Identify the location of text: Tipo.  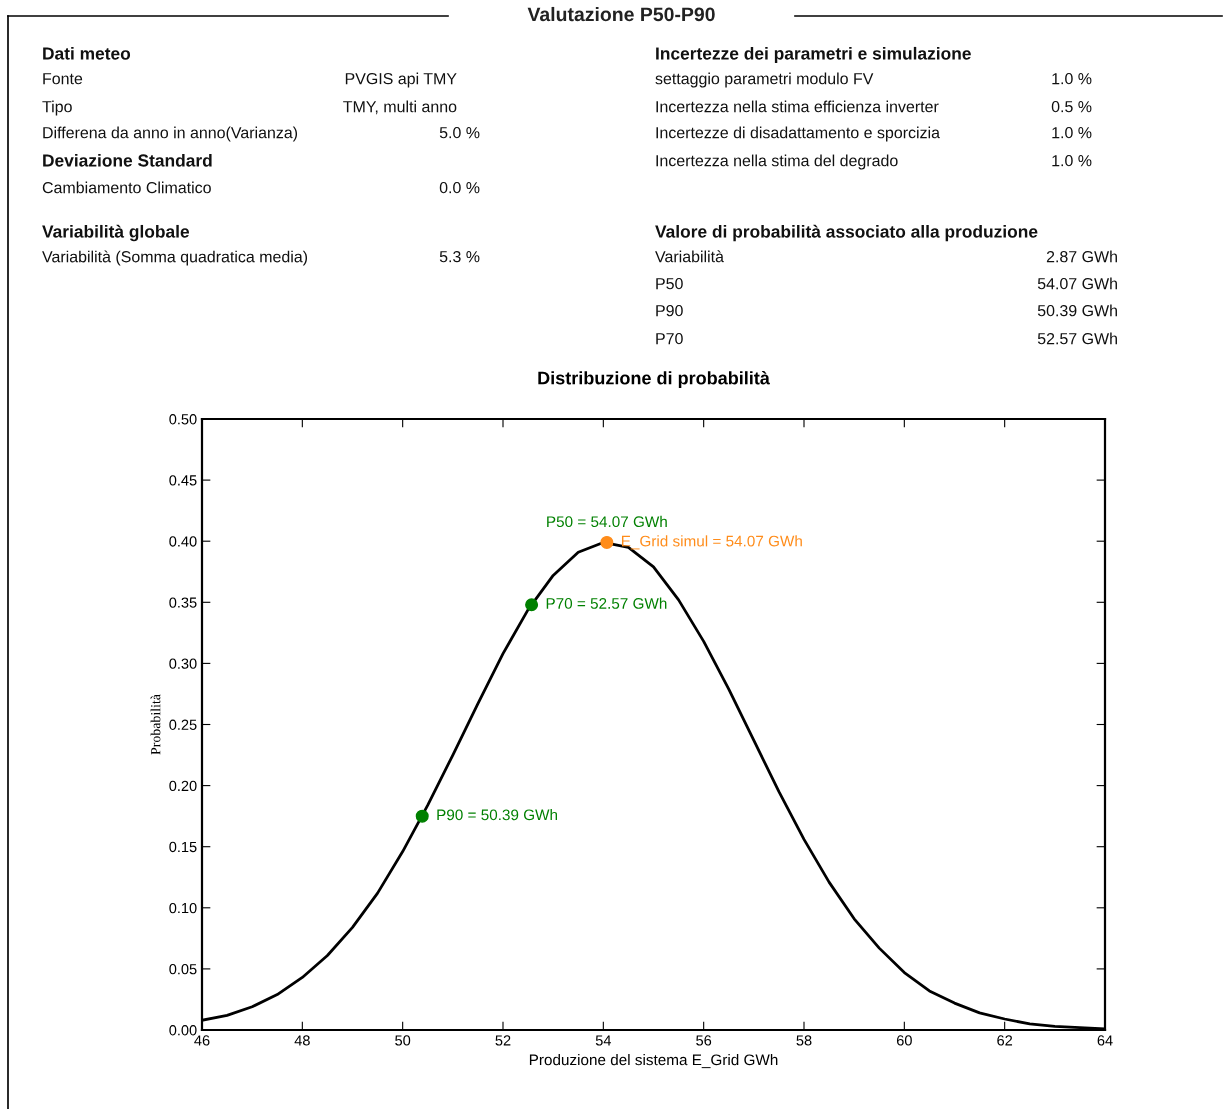
(57, 108).